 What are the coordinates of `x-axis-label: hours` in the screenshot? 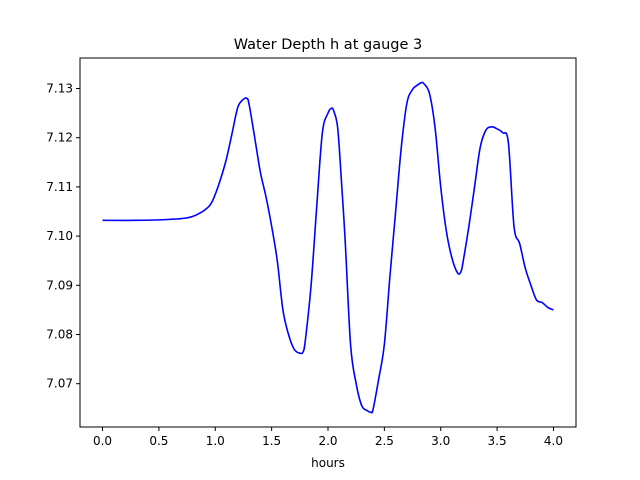 It's located at (328, 463).